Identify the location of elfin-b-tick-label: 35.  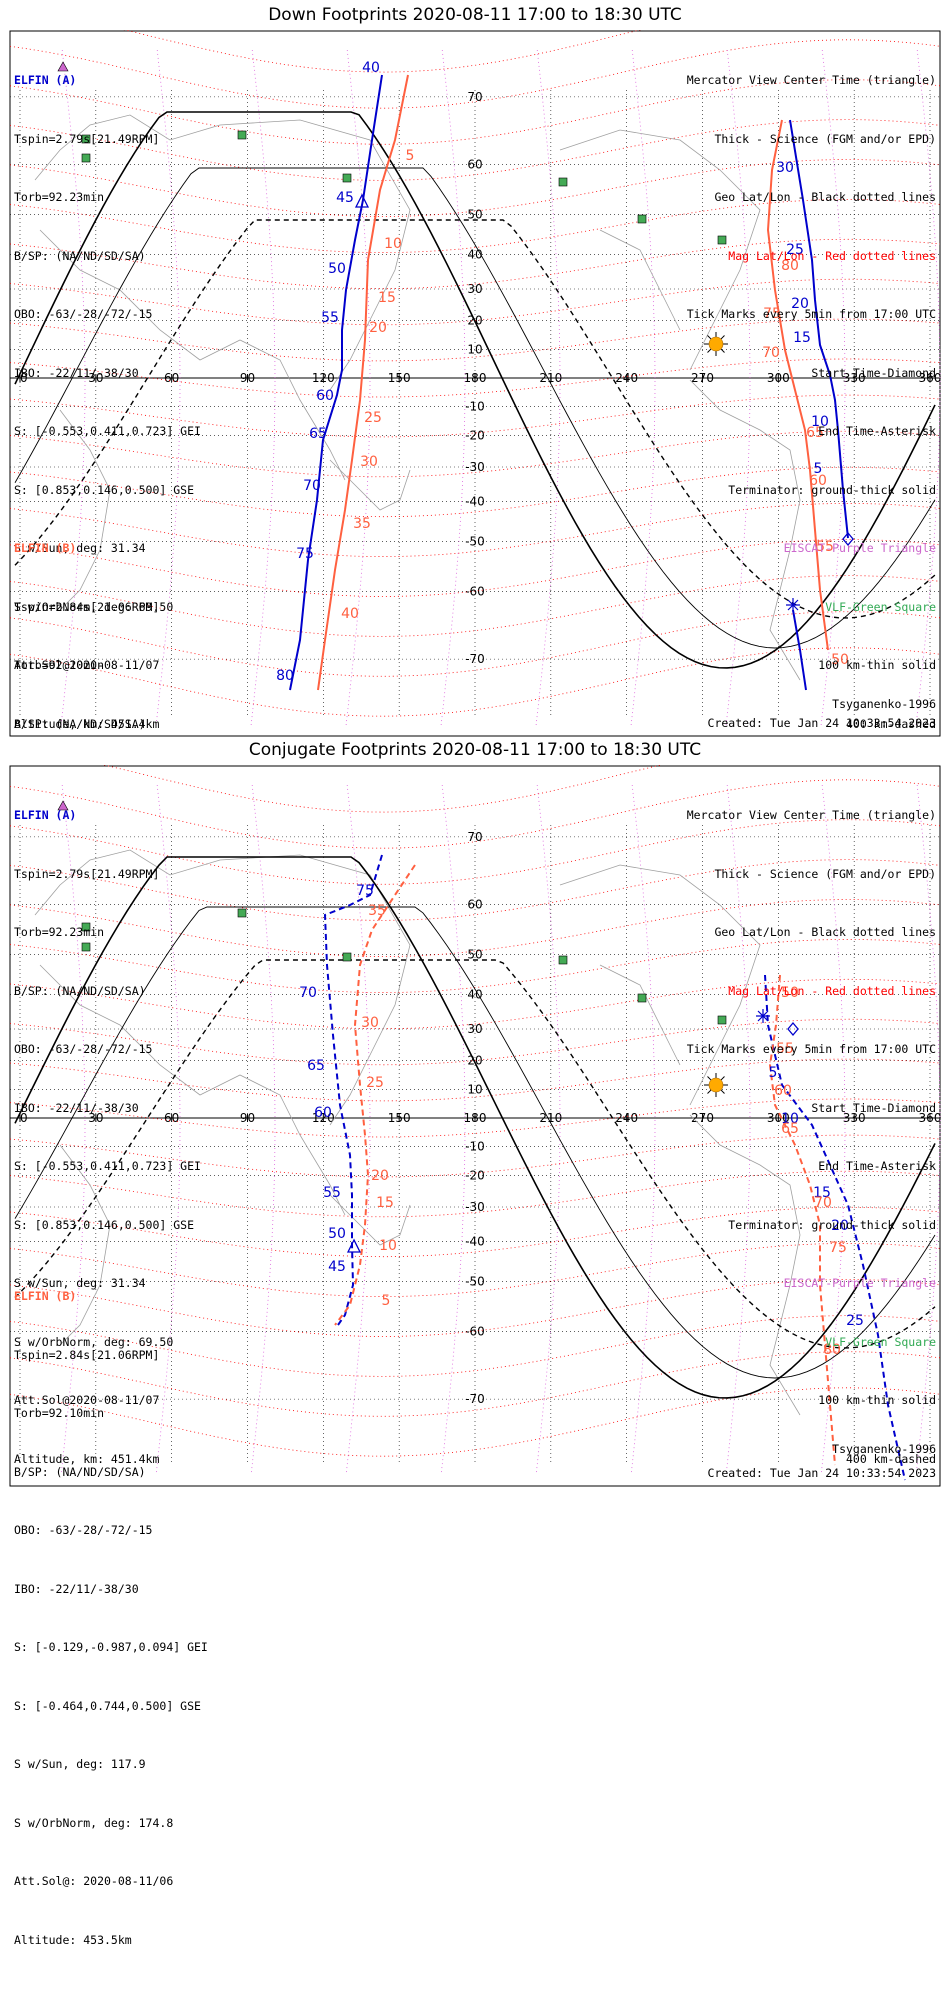
(362, 524).